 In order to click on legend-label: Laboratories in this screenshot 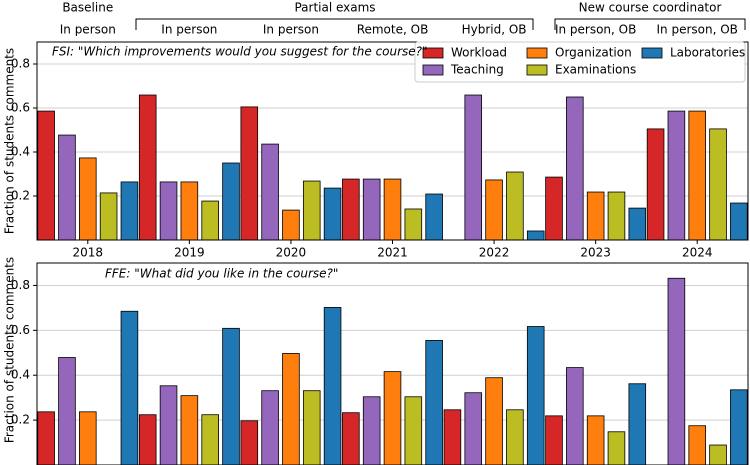, I will do `click(707, 53)`.